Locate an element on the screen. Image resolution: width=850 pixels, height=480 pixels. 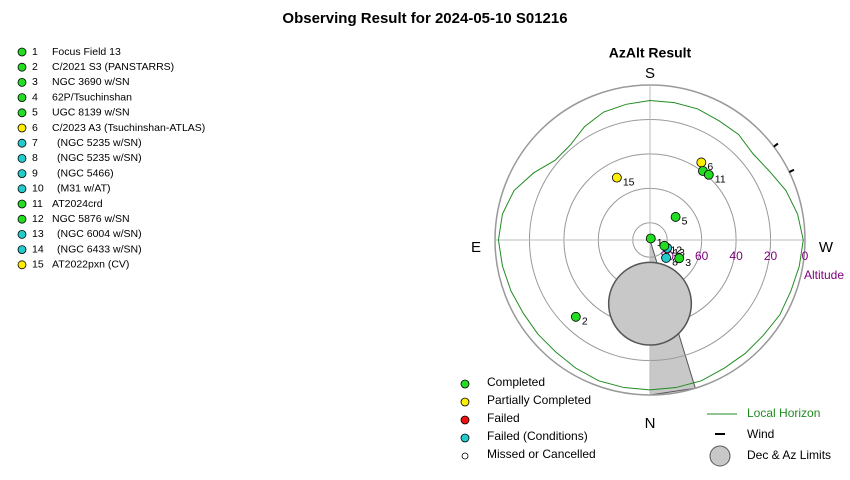
target-number: 3 is located at coordinates (35, 82).